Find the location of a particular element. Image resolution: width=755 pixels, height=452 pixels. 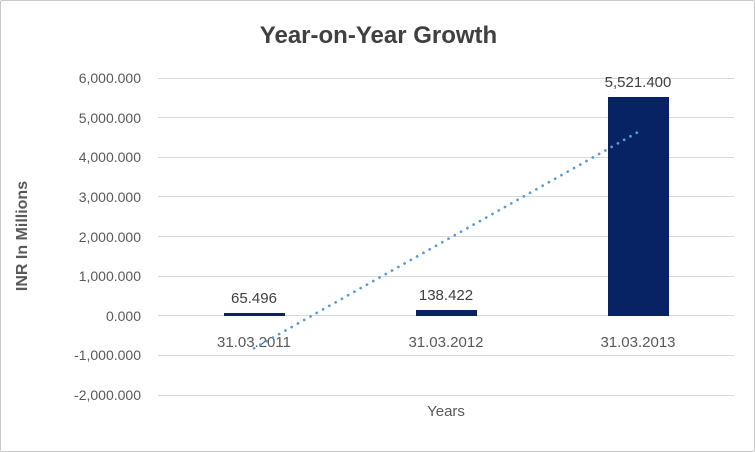

y-tick-label: 1,000.000 is located at coordinates (109, 276).